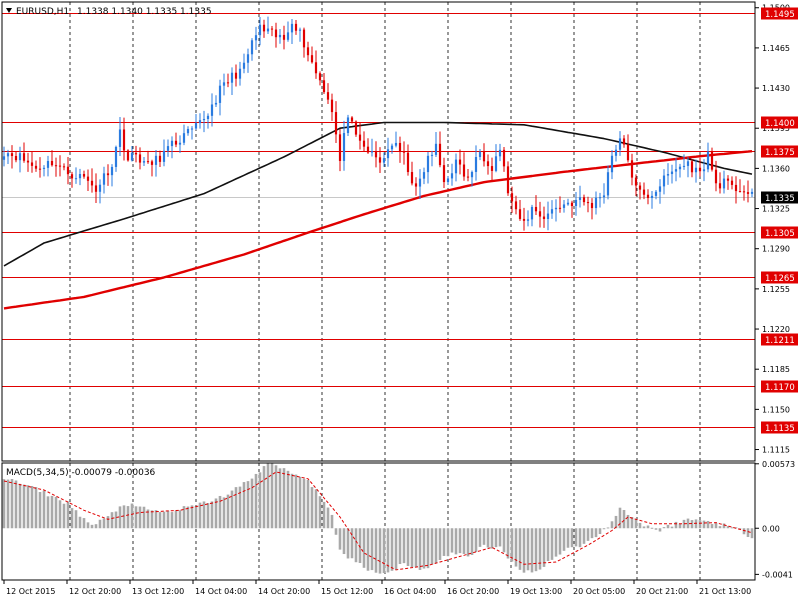 This screenshot has width=800, height=600. What do you see at coordinates (347, 591) in the screenshot?
I see `time-tick-label: 15 Oct 12:00` at bounding box center [347, 591].